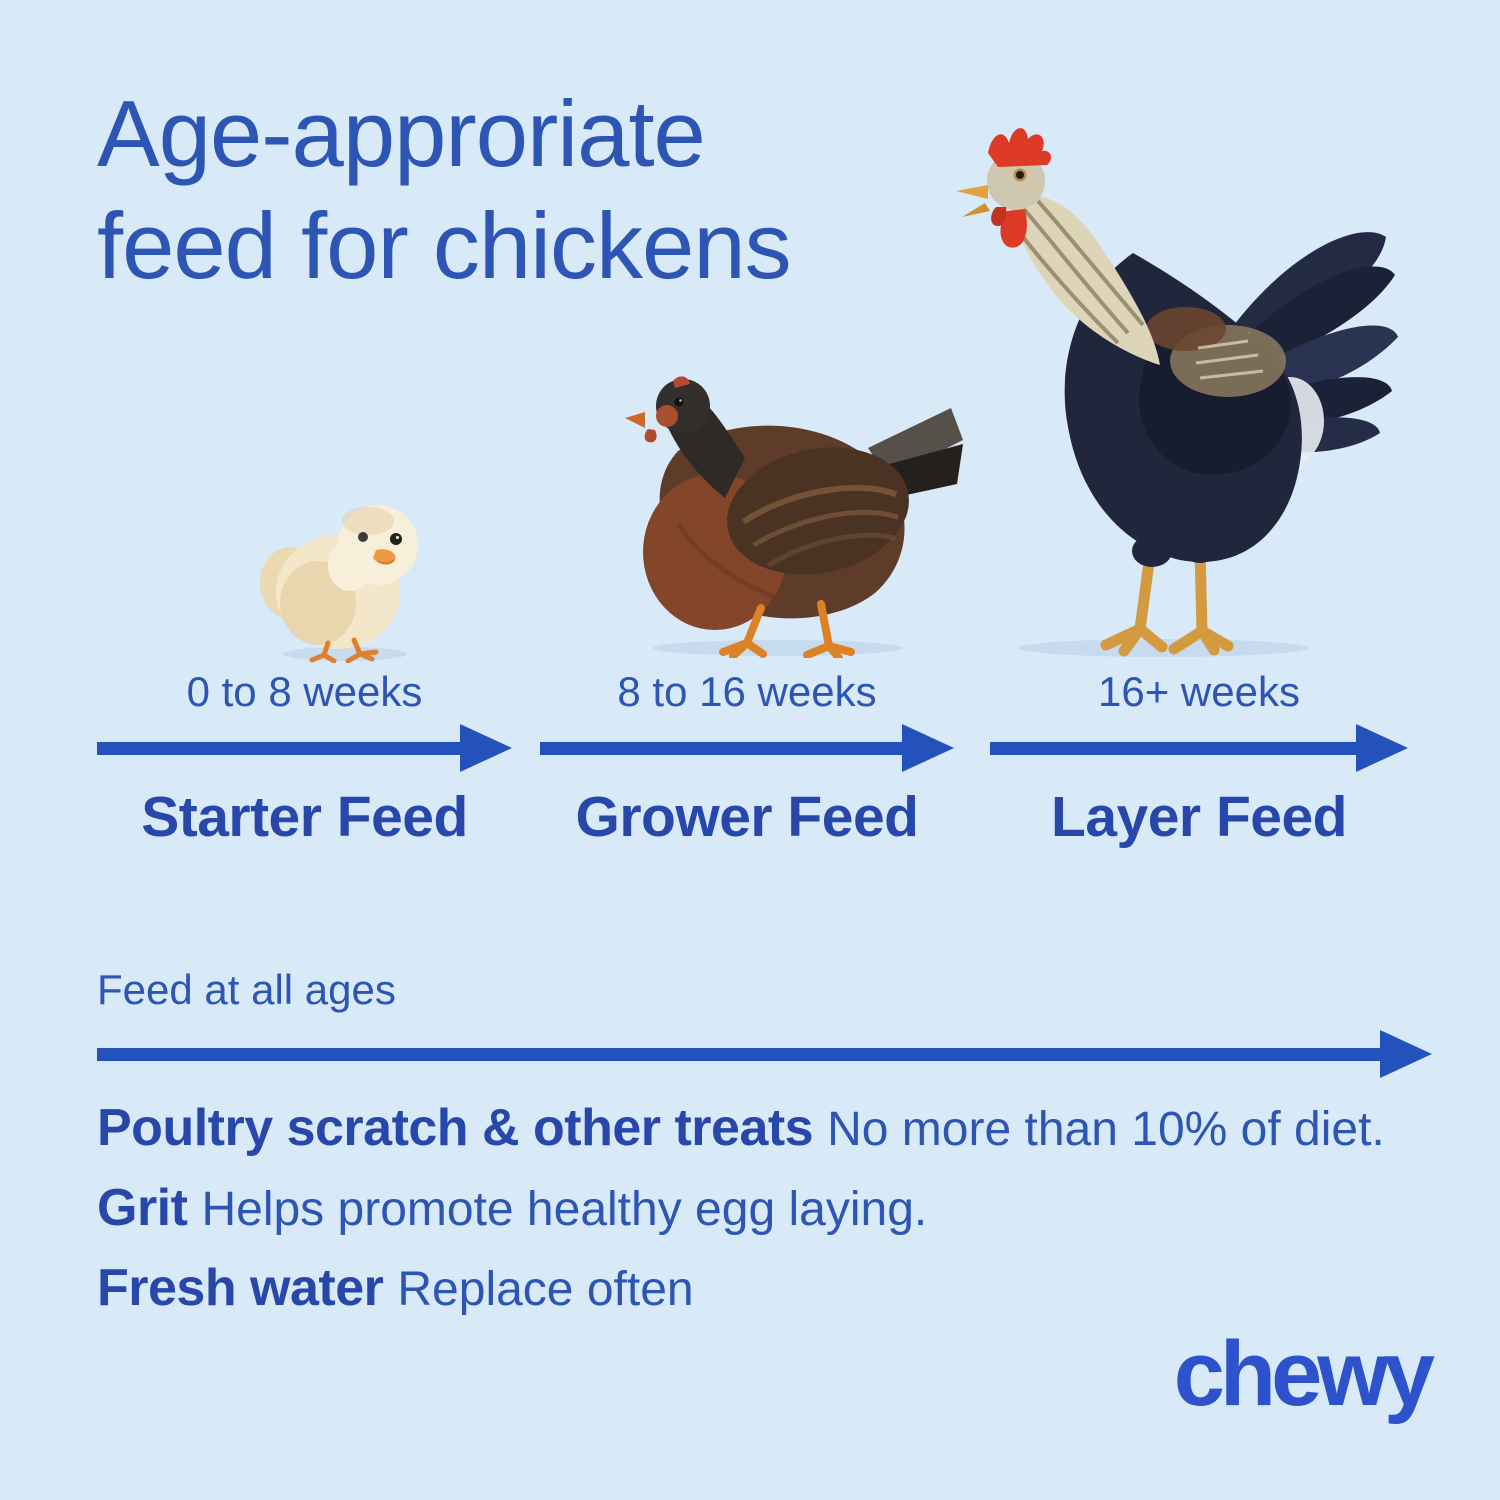 The height and width of the screenshot is (1500, 1500). Describe the element at coordinates (395, 1288) in the screenshot. I see `note-fresh-water: Fresh water Replace often` at that location.